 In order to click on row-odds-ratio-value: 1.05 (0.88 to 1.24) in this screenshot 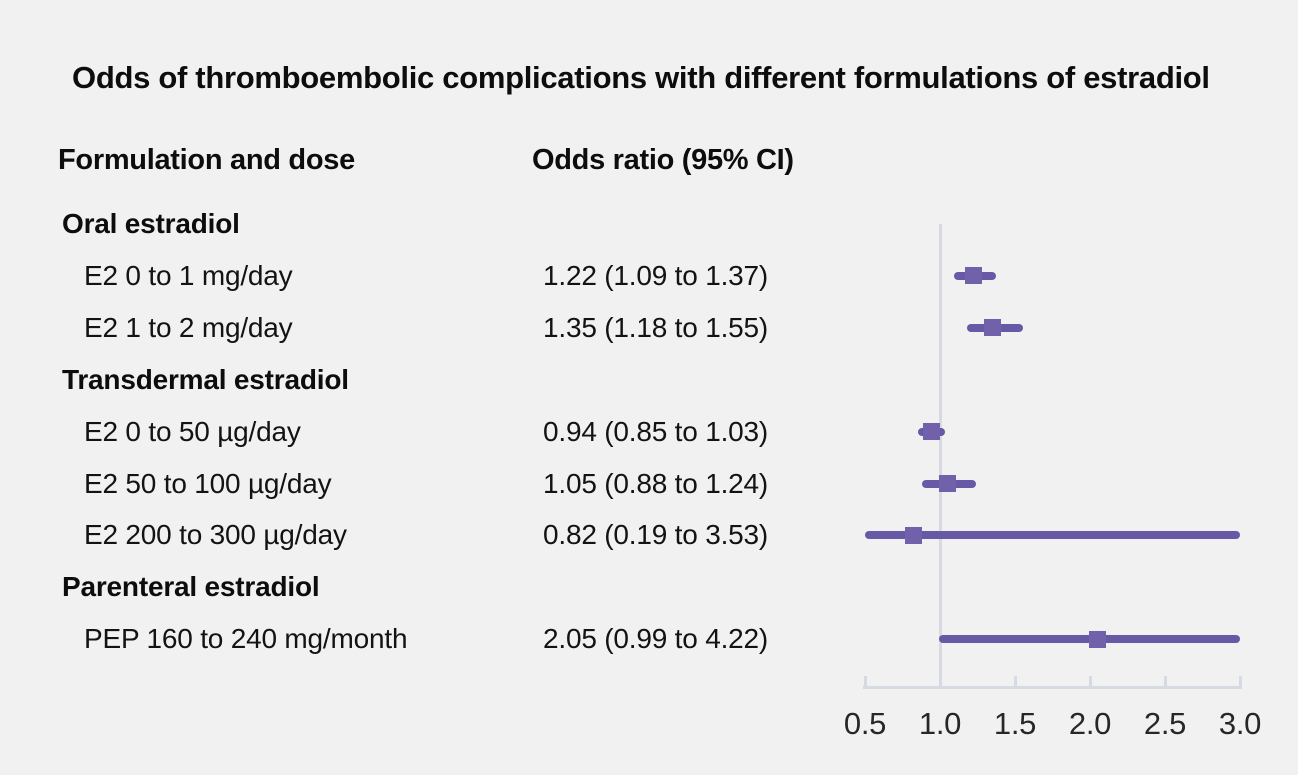, I will do `click(656, 483)`.